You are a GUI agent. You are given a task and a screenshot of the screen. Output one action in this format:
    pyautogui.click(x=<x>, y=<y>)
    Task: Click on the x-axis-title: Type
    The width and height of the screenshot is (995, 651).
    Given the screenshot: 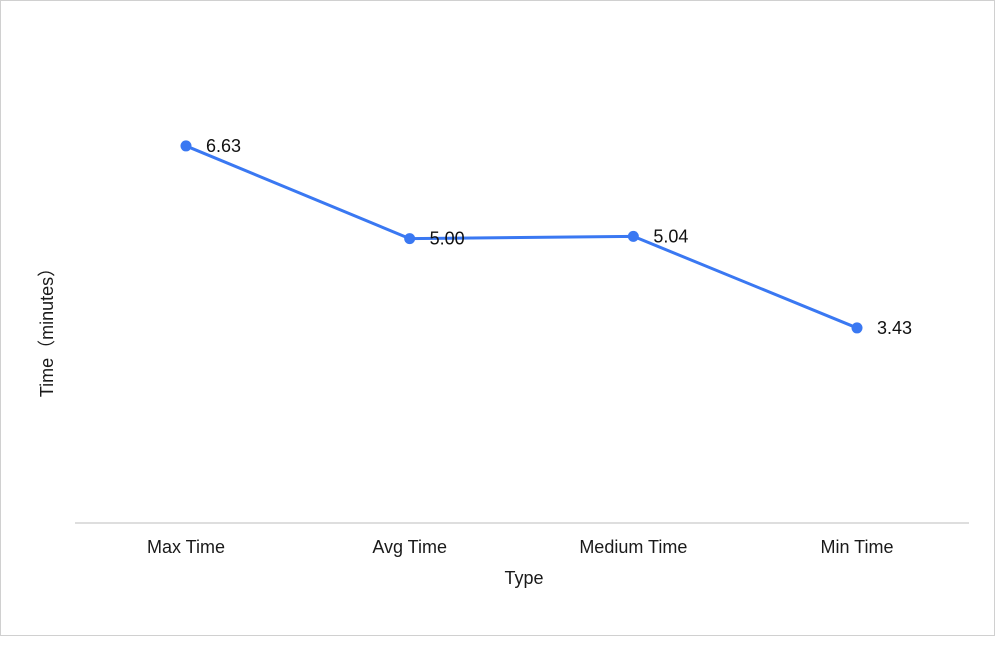 What is the action you would take?
    pyautogui.click(x=523, y=578)
    